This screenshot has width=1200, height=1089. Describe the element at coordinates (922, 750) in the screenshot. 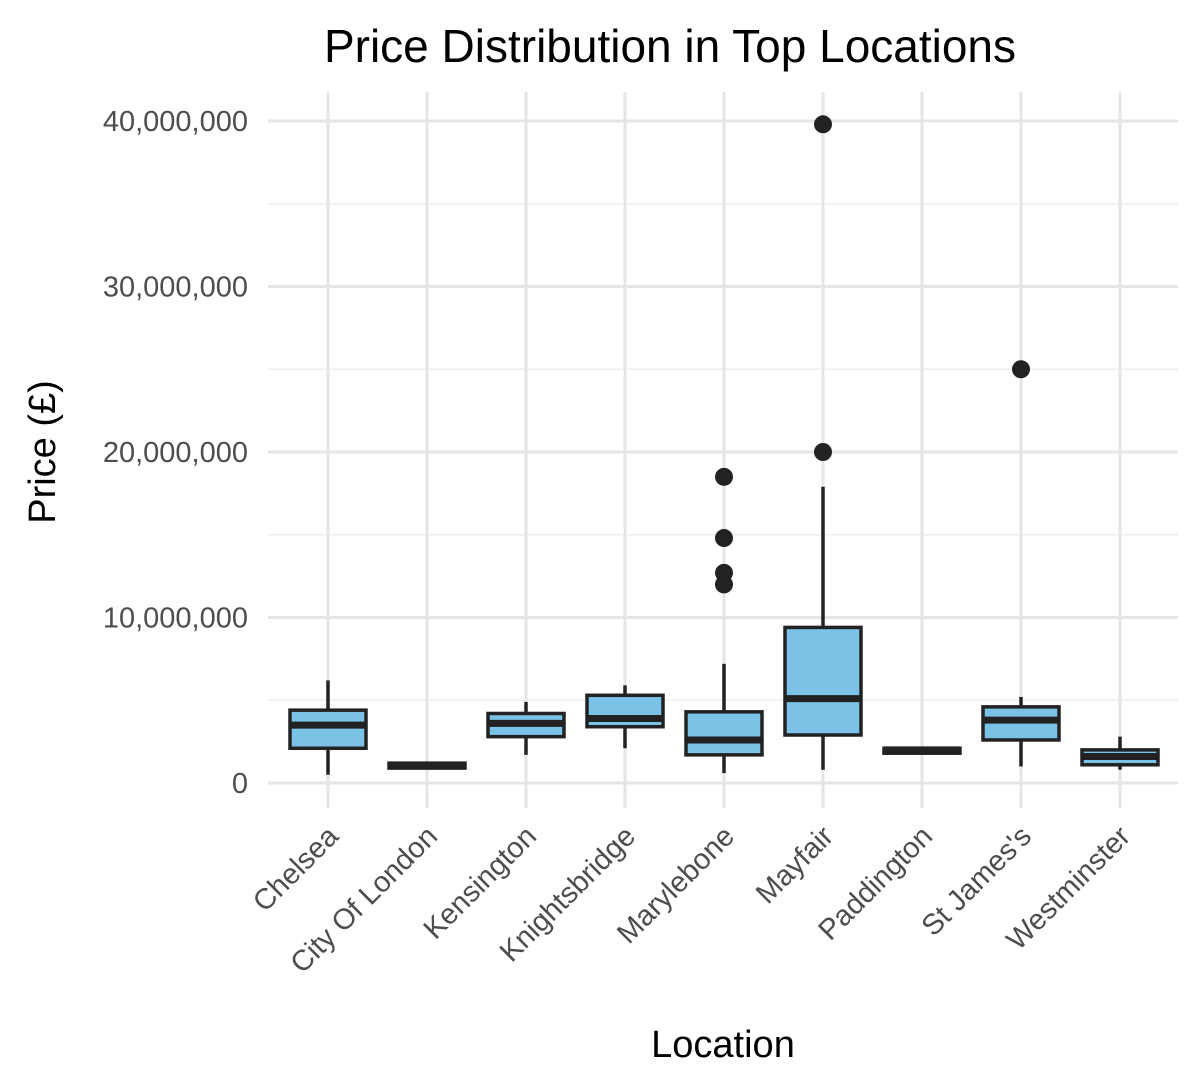

I see `box-paddington` at that location.